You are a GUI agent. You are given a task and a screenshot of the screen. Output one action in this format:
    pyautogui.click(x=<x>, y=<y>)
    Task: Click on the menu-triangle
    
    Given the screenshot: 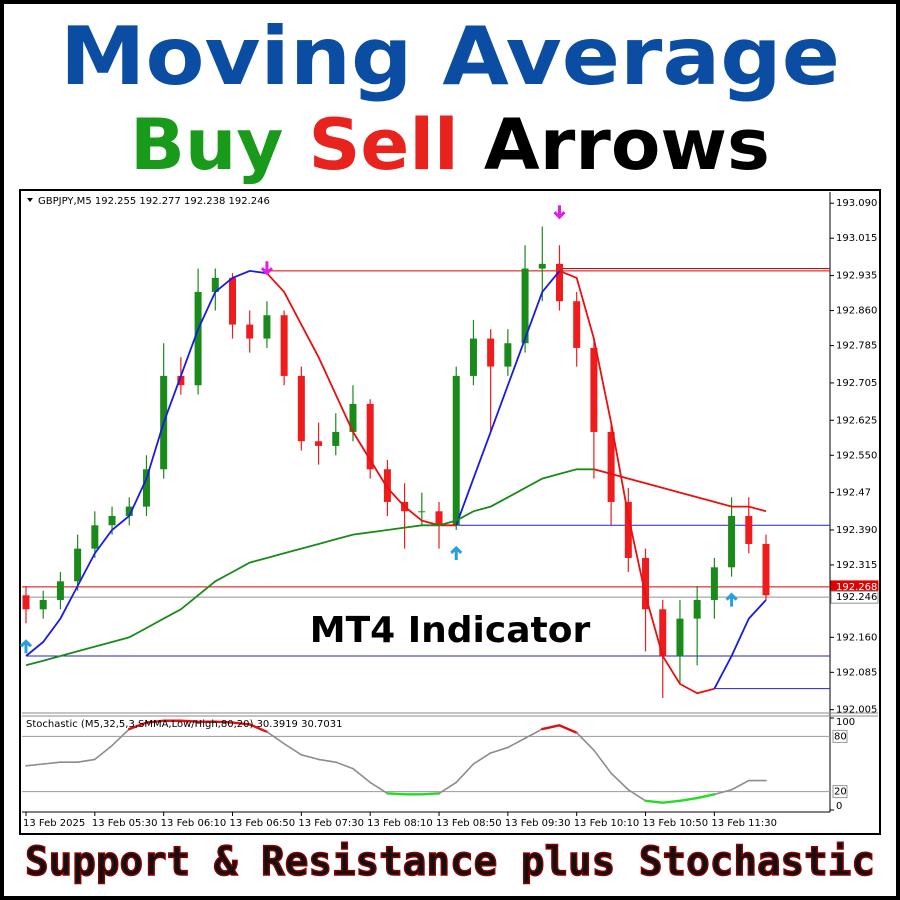 What is the action you would take?
    pyautogui.click(x=30, y=200)
    